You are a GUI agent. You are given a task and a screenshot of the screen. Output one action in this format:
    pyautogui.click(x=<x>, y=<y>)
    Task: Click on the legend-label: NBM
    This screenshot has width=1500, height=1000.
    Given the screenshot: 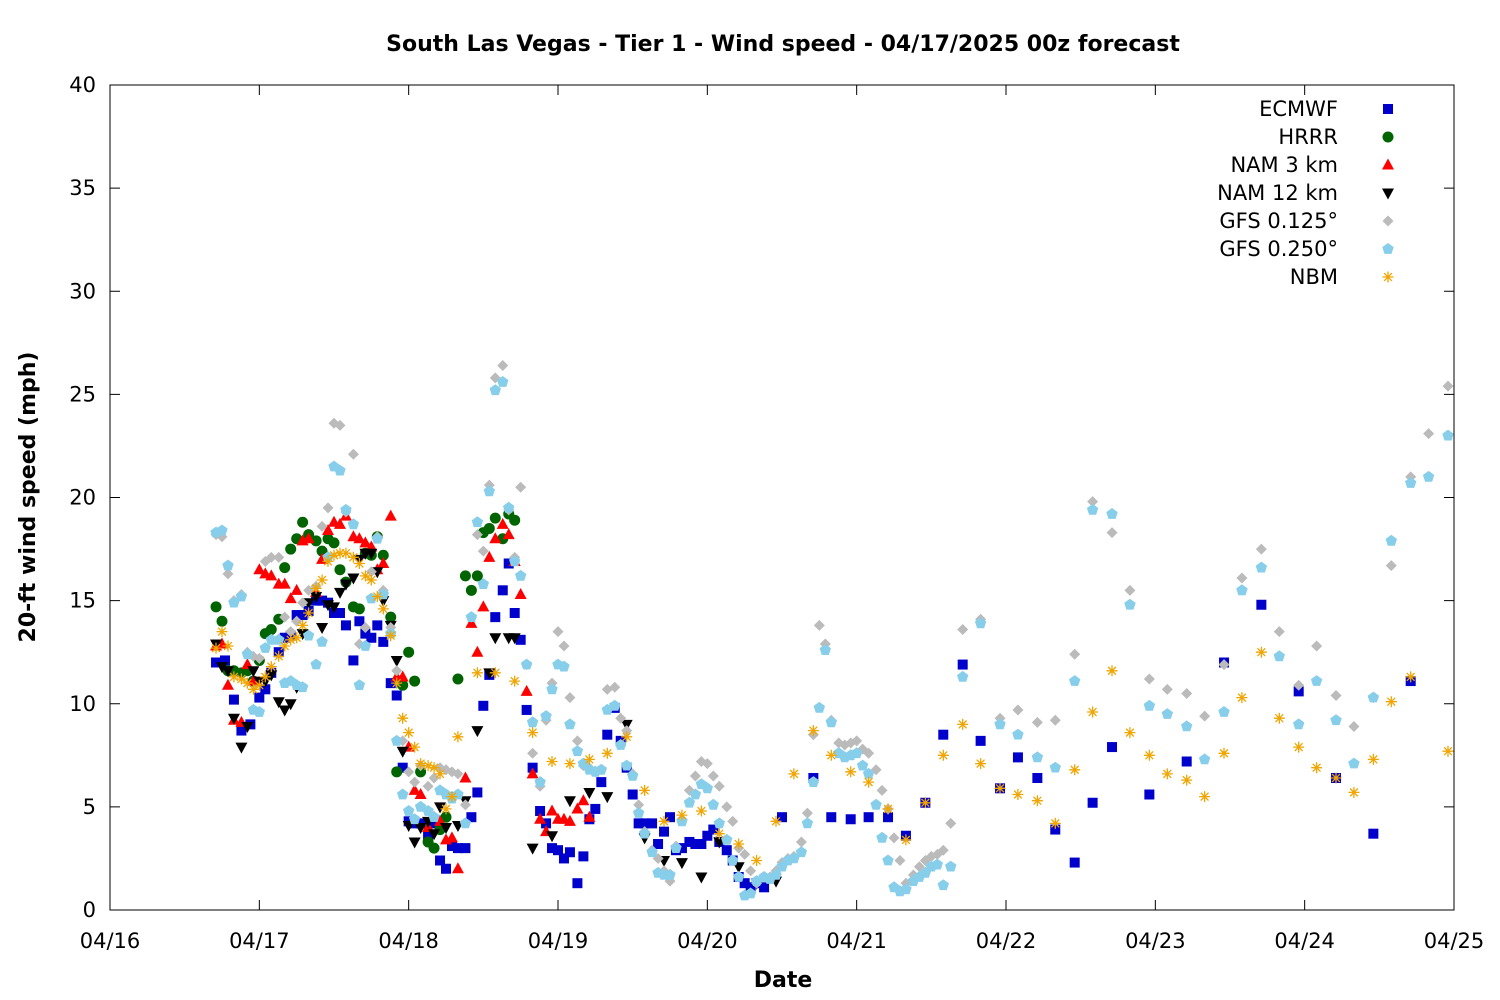 What is the action you would take?
    pyautogui.click(x=1314, y=277)
    